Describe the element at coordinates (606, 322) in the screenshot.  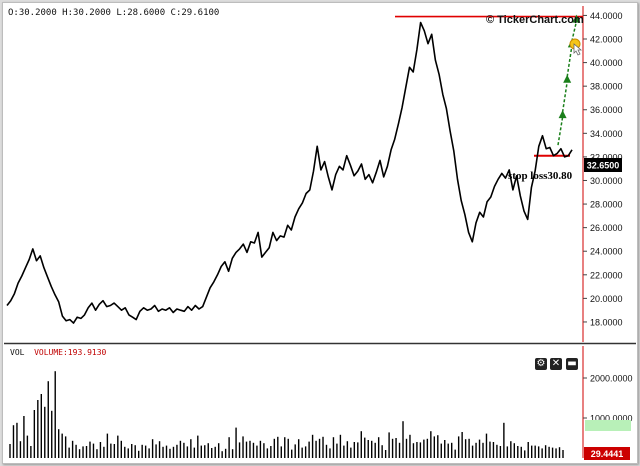
I see `price-tick-label: 18.0000` at that location.